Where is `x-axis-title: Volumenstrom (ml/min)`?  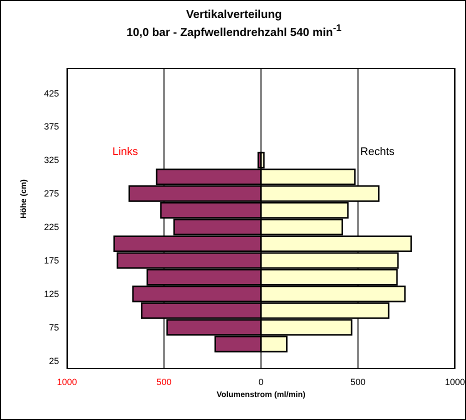
x-axis-title: Volumenstrom (ml/min) is located at coordinates (261, 394).